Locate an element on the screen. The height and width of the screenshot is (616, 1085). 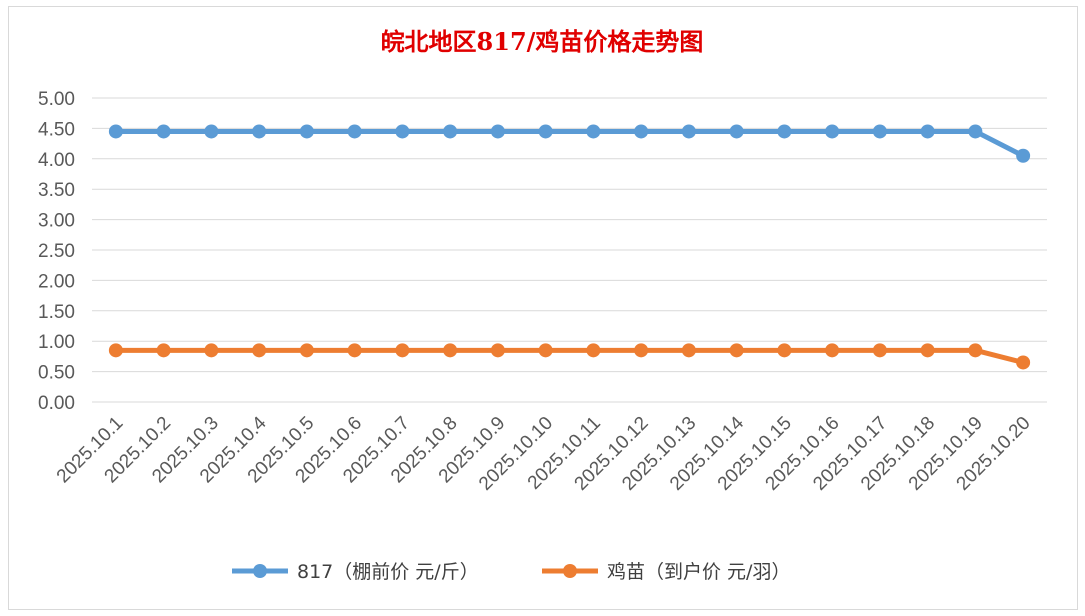
legend: 817（棚前价 元/斤） 鸡苗（到户价 元/羽） is located at coordinates (511, 572).